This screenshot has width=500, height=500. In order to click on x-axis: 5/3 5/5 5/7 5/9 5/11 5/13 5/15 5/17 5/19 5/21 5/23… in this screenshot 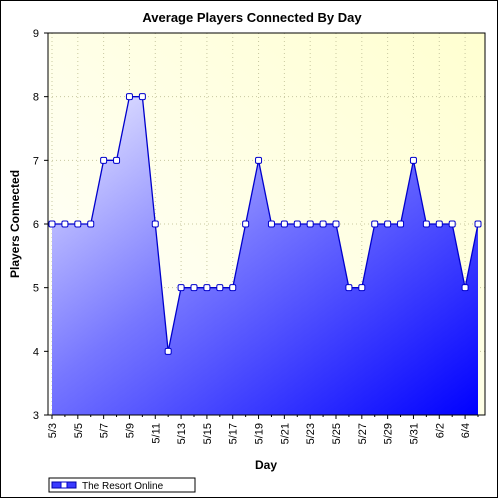, I will do `click(263, 429)`.